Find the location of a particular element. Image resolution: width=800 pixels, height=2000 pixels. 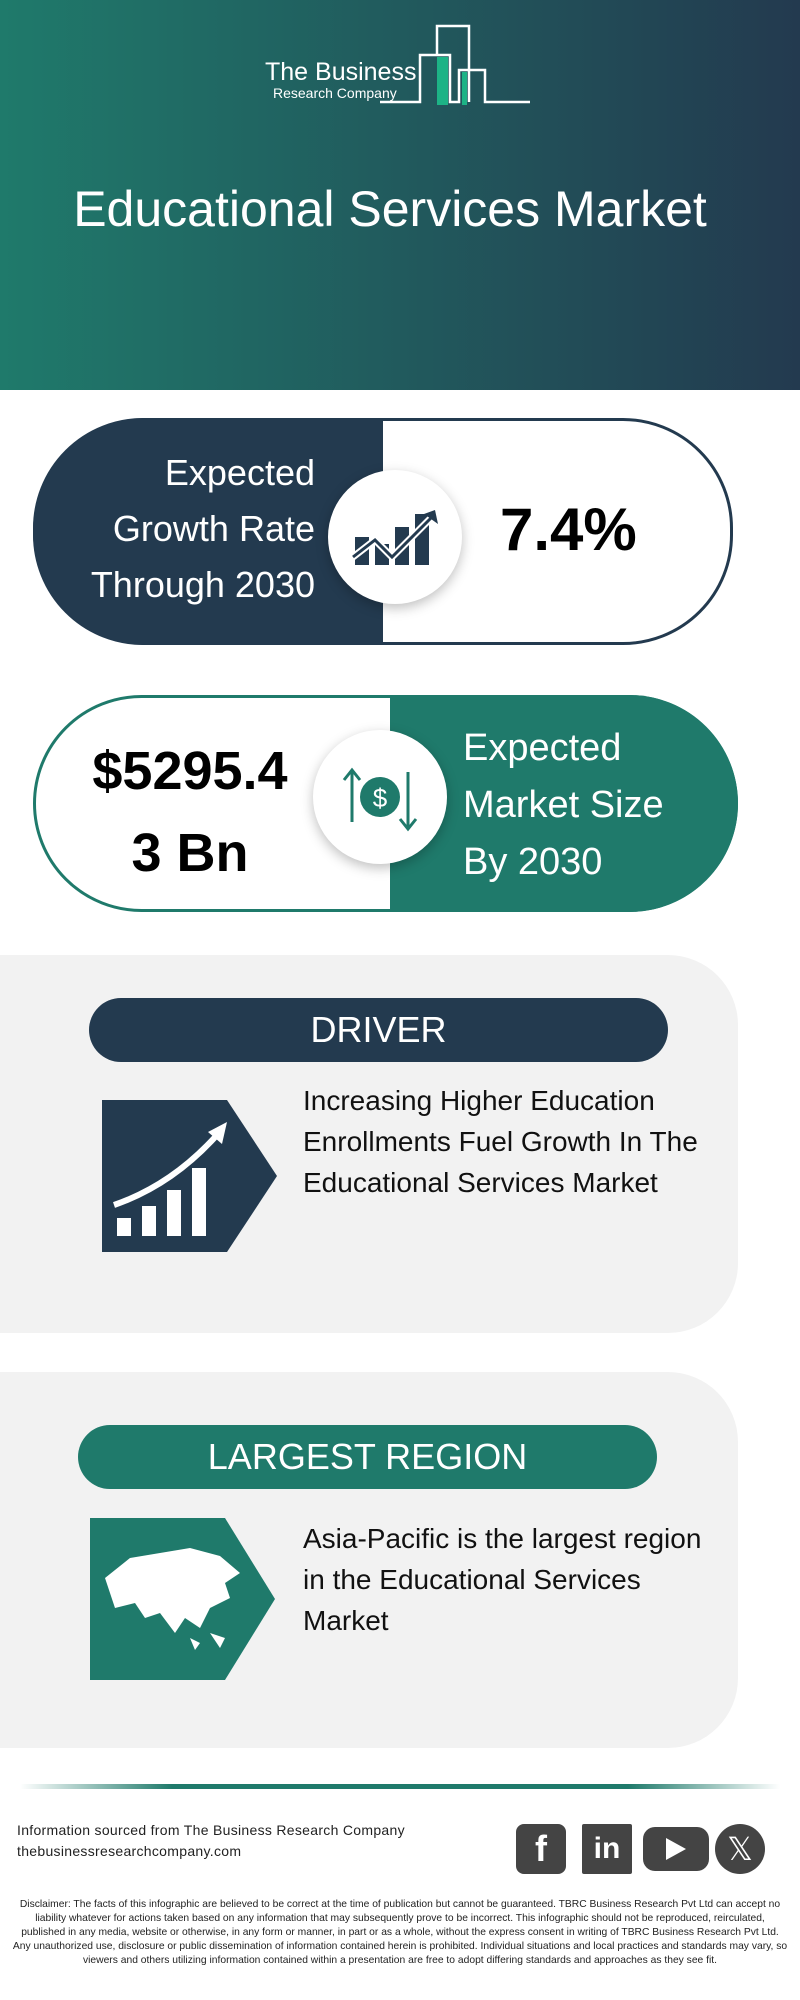

growth-label-line: Through 2030 is located at coordinates (202, 584).